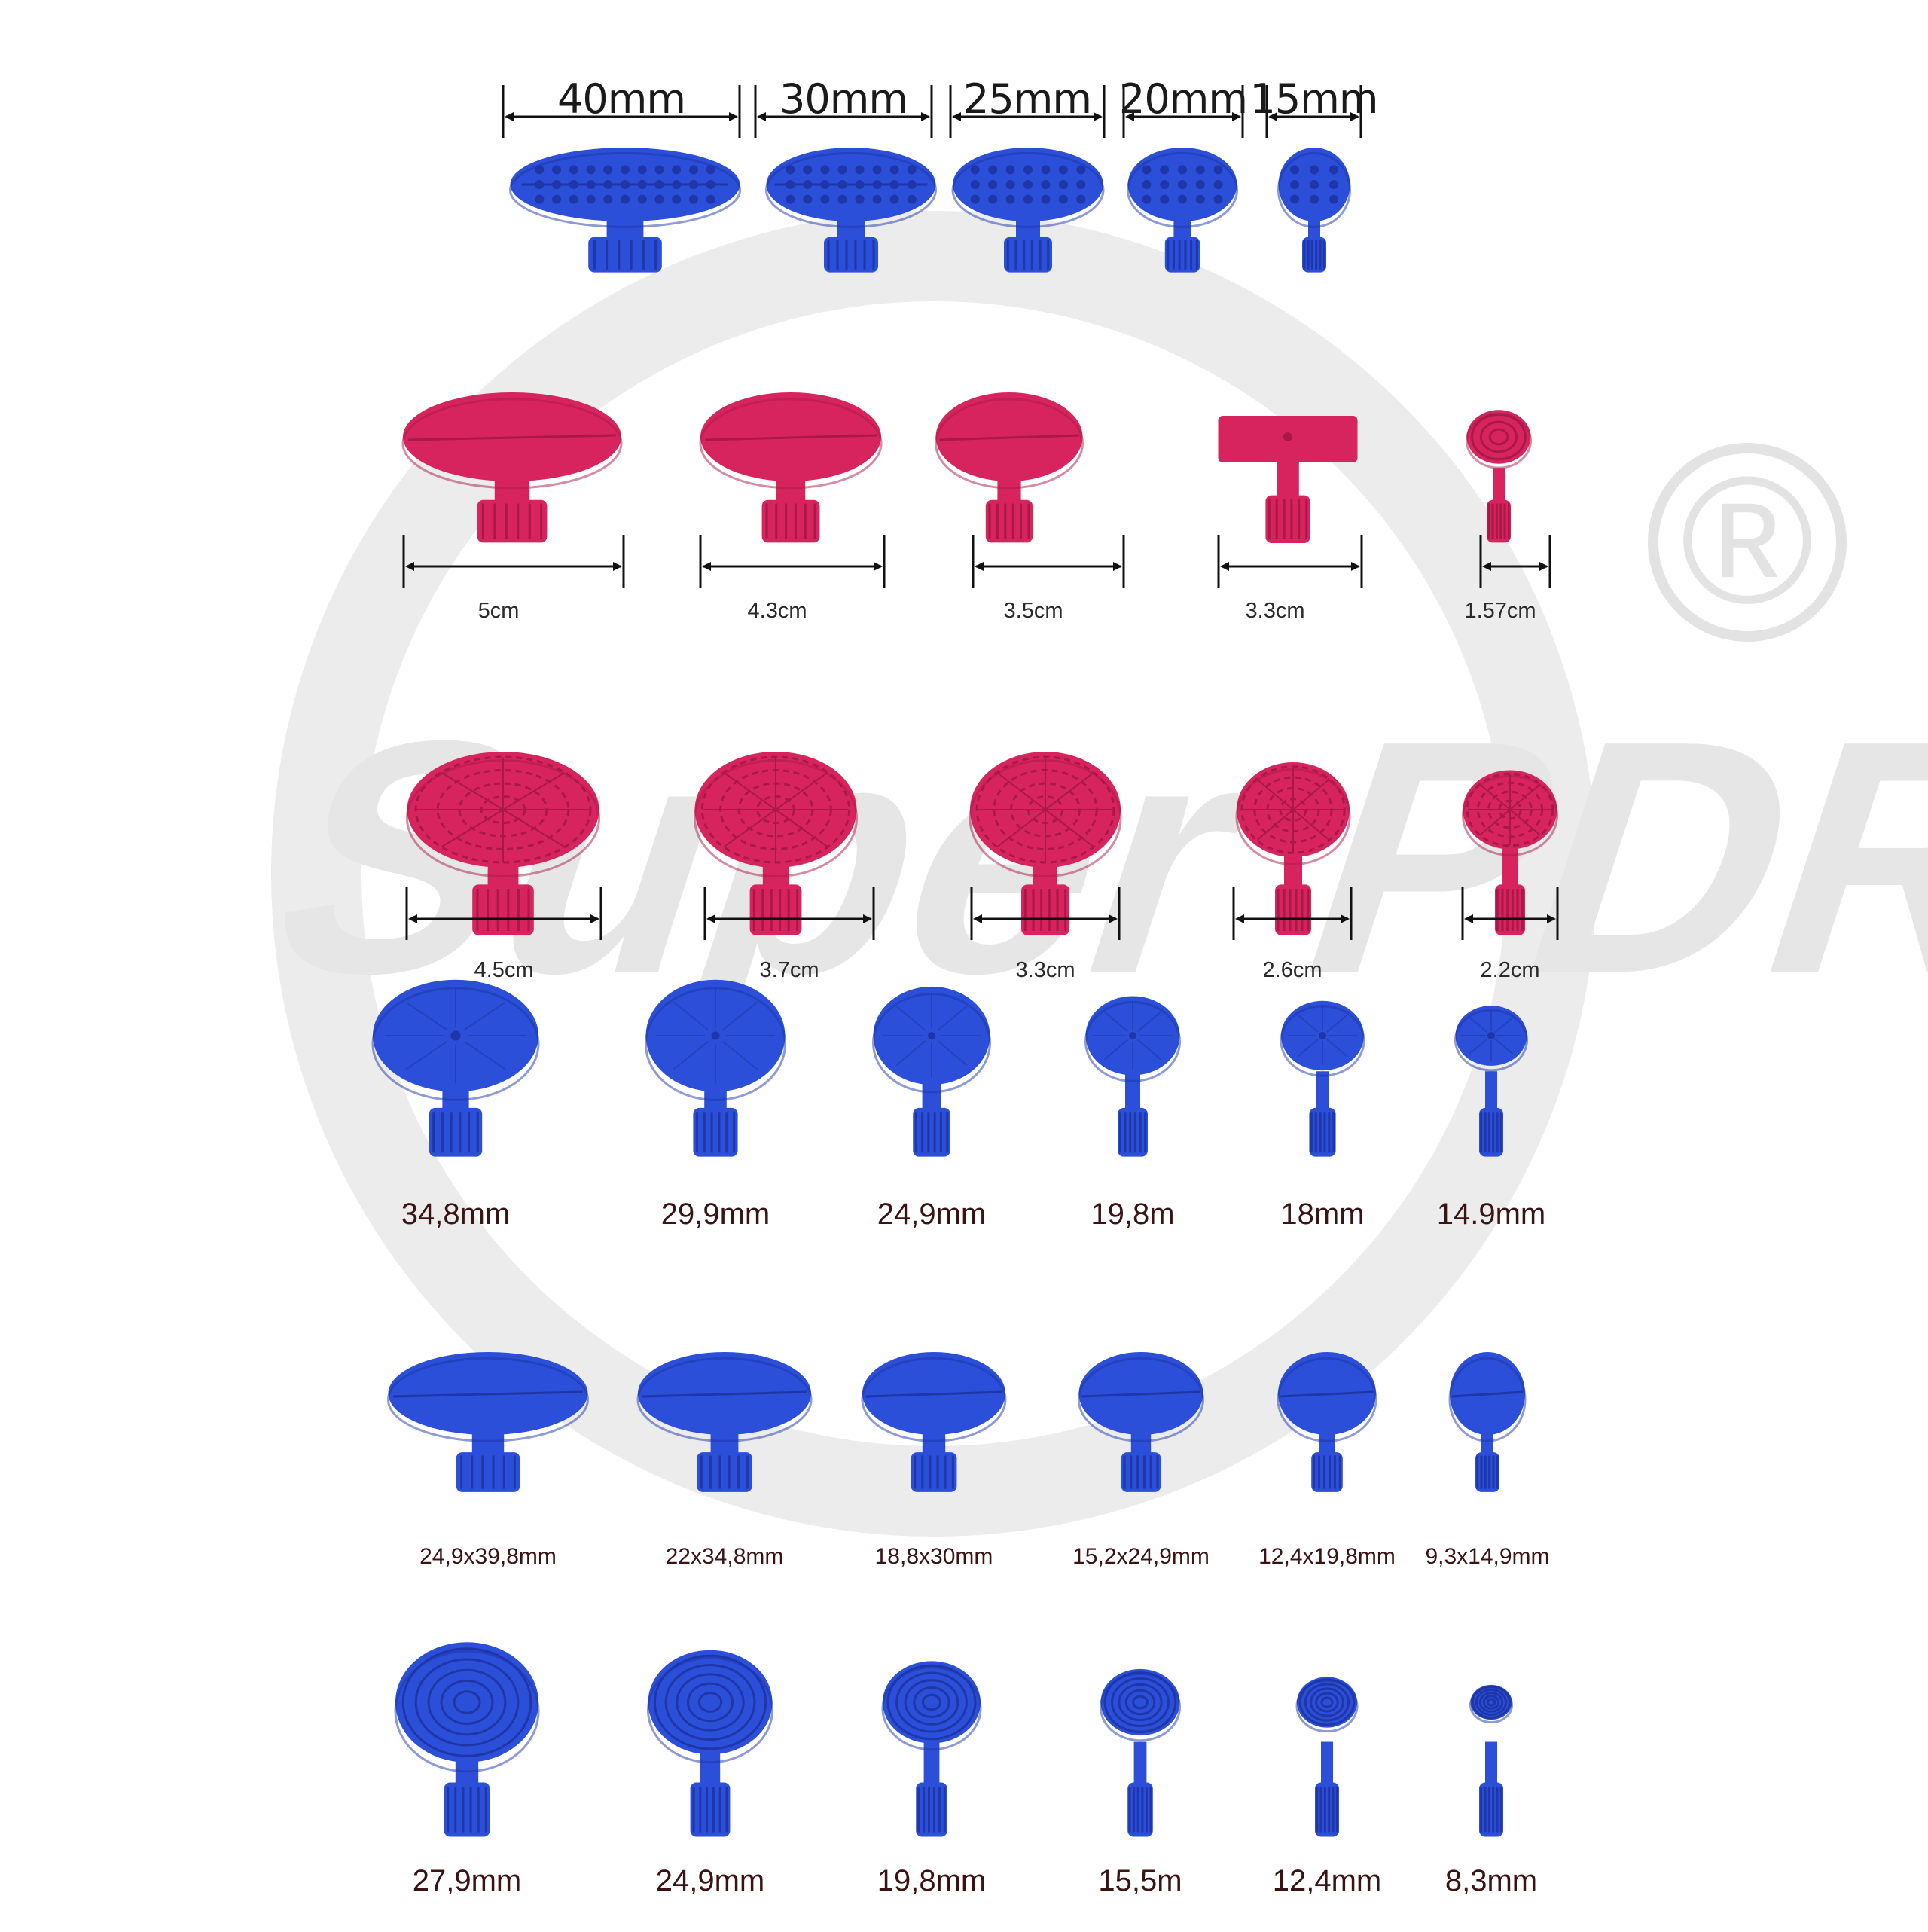 This screenshot has width=1928, height=1932. Describe the element at coordinates (715, 1215) in the screenshot. I see `size-label: 29,9mm` at that location.